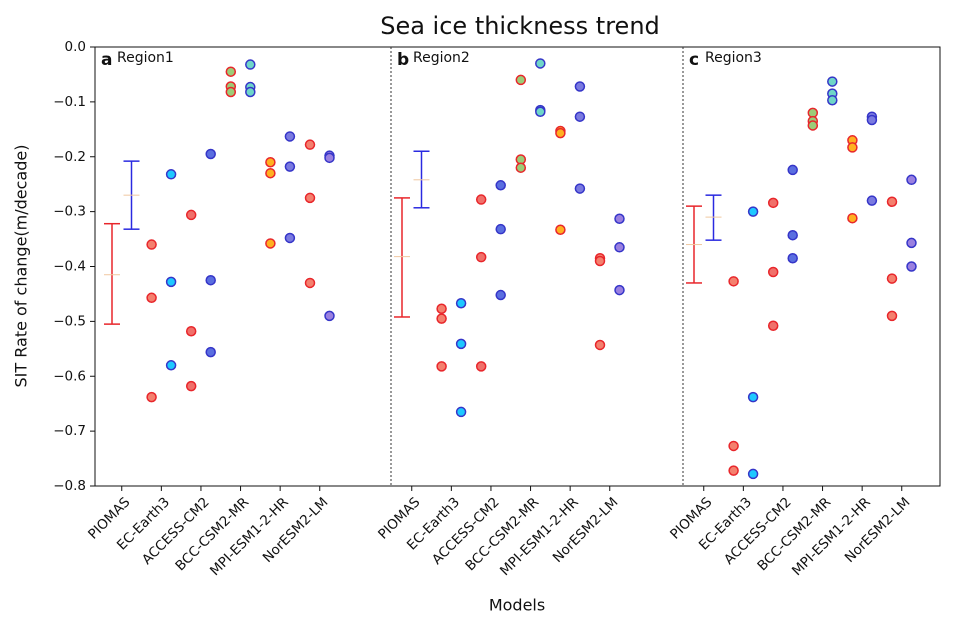  Describe the element at coordinates (733, 58) in the screenshot. I see `region-label: Region3` at that location.